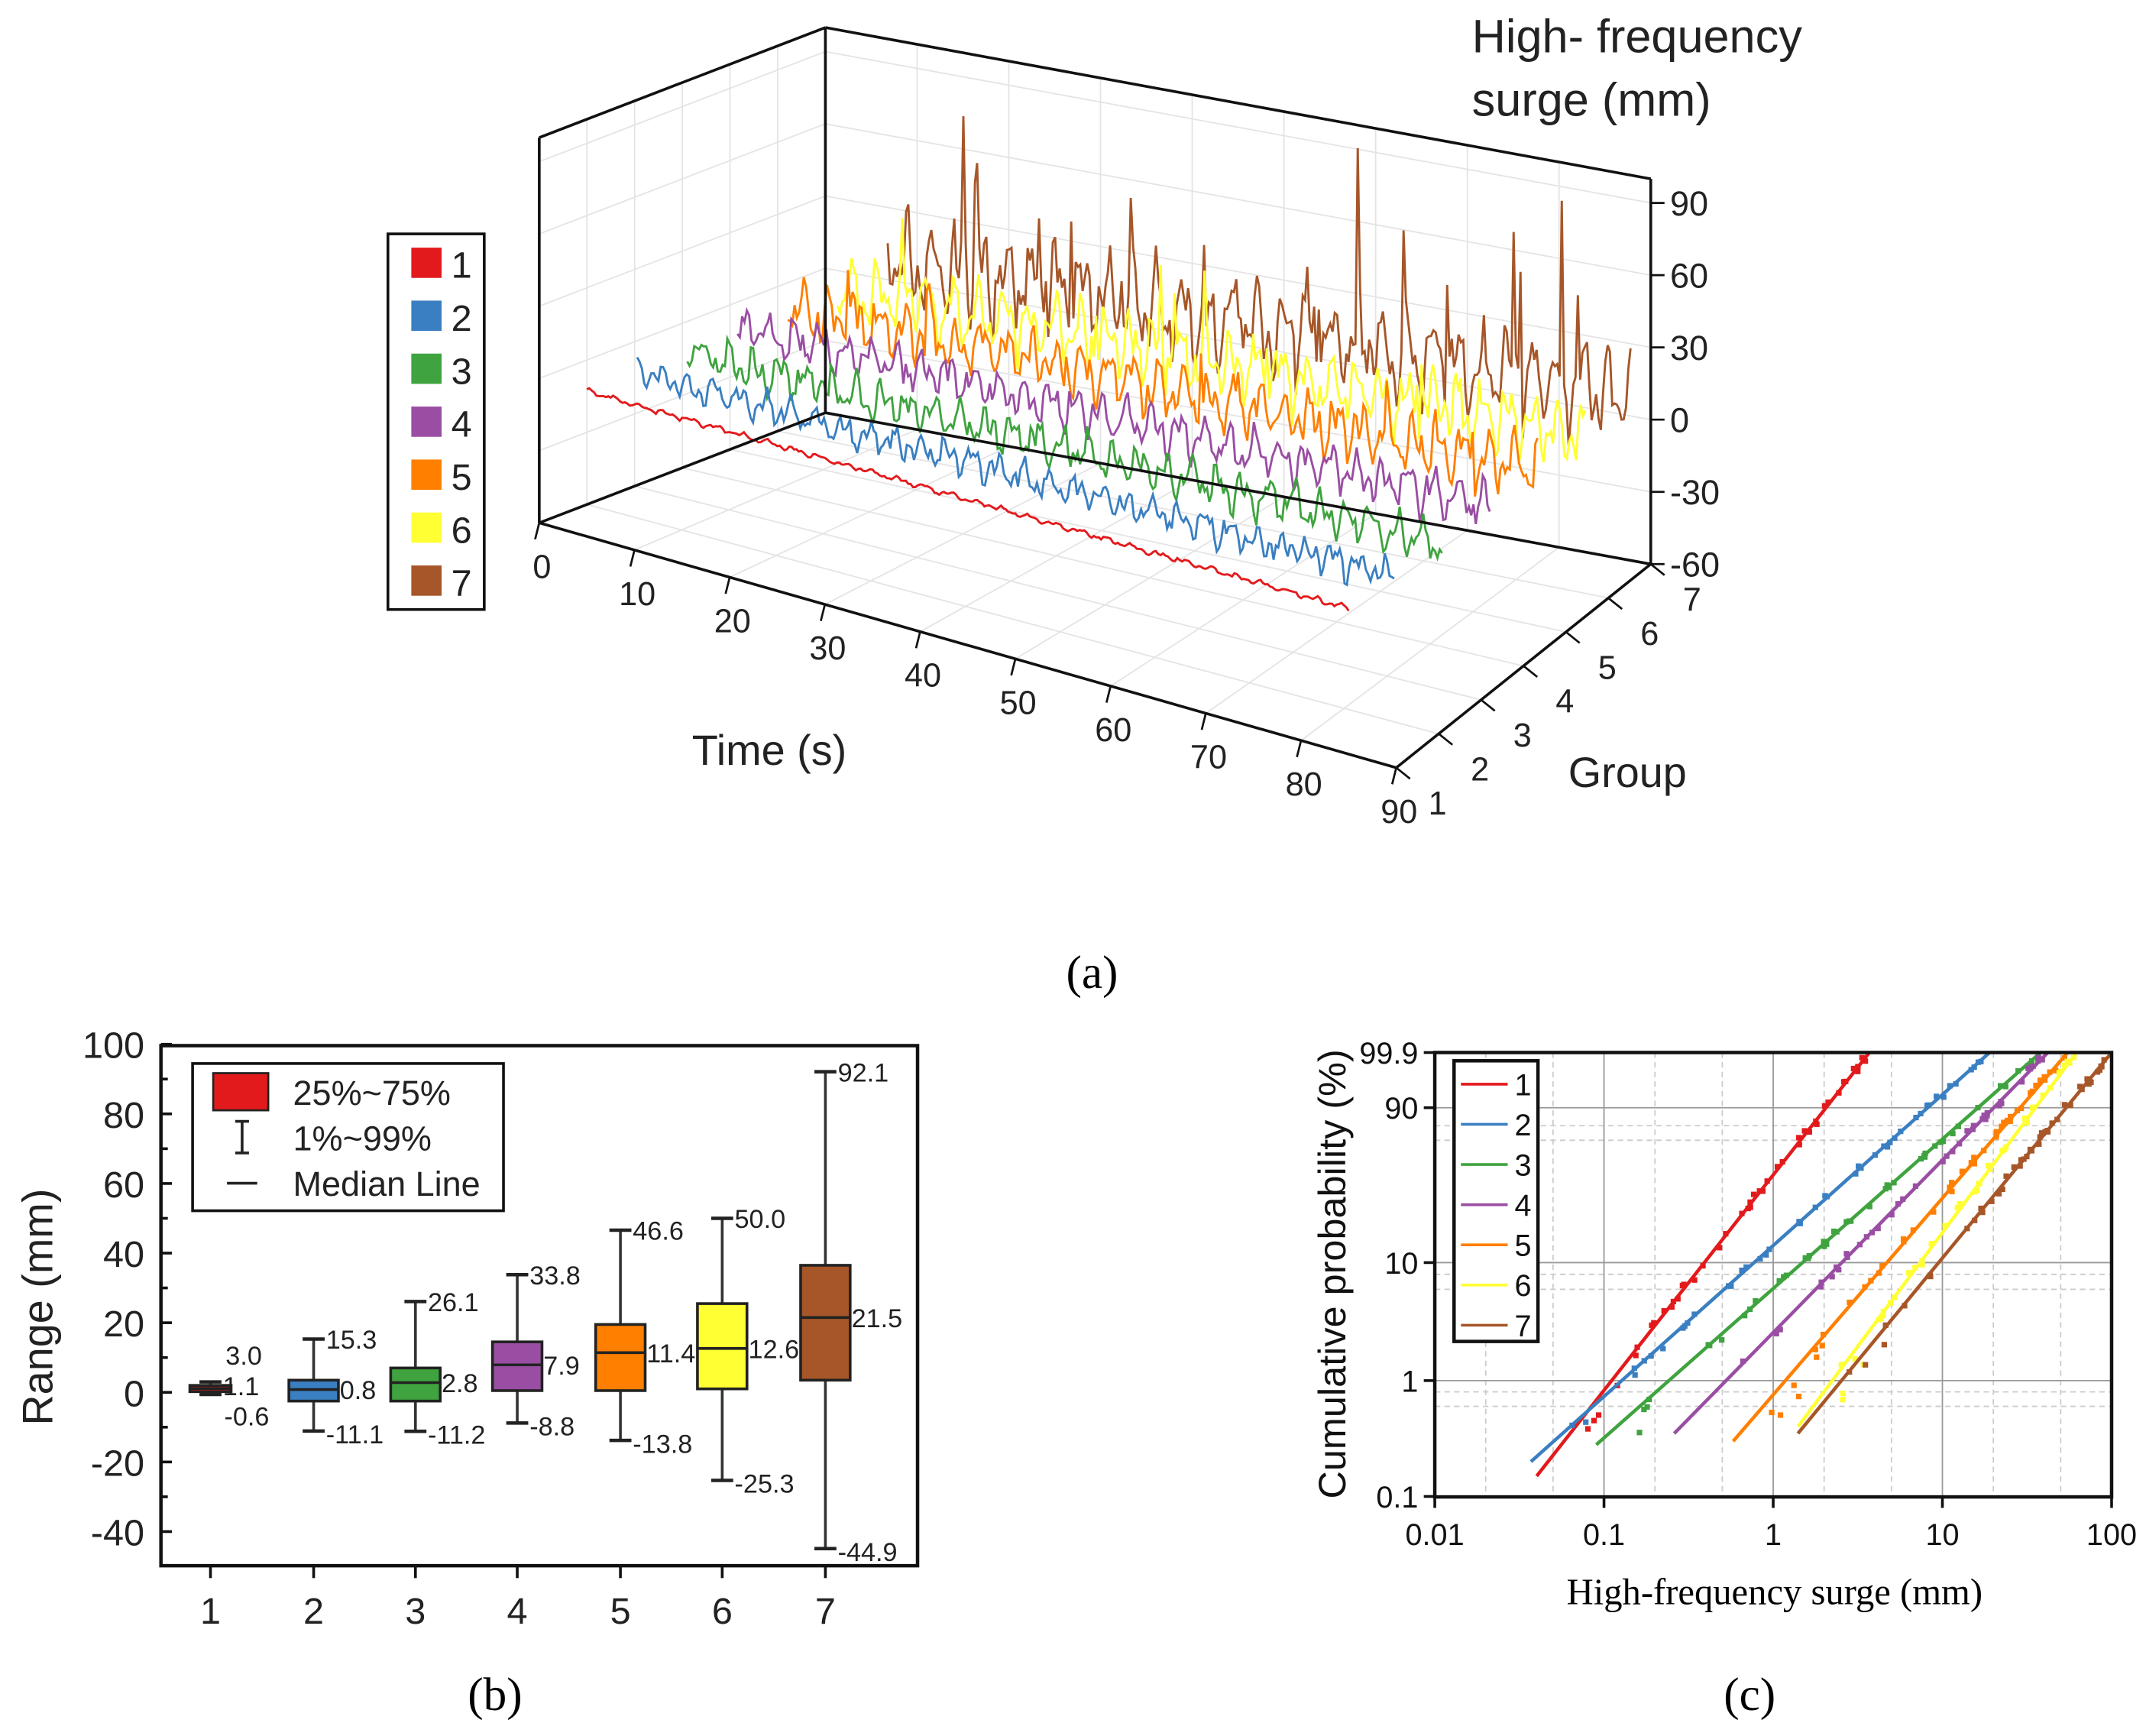 This screenshot has width=2146, height=1736. Describe the element at coordinates (244, 1356) in the screenshot. I see `label-p99: 3.0` at that location.